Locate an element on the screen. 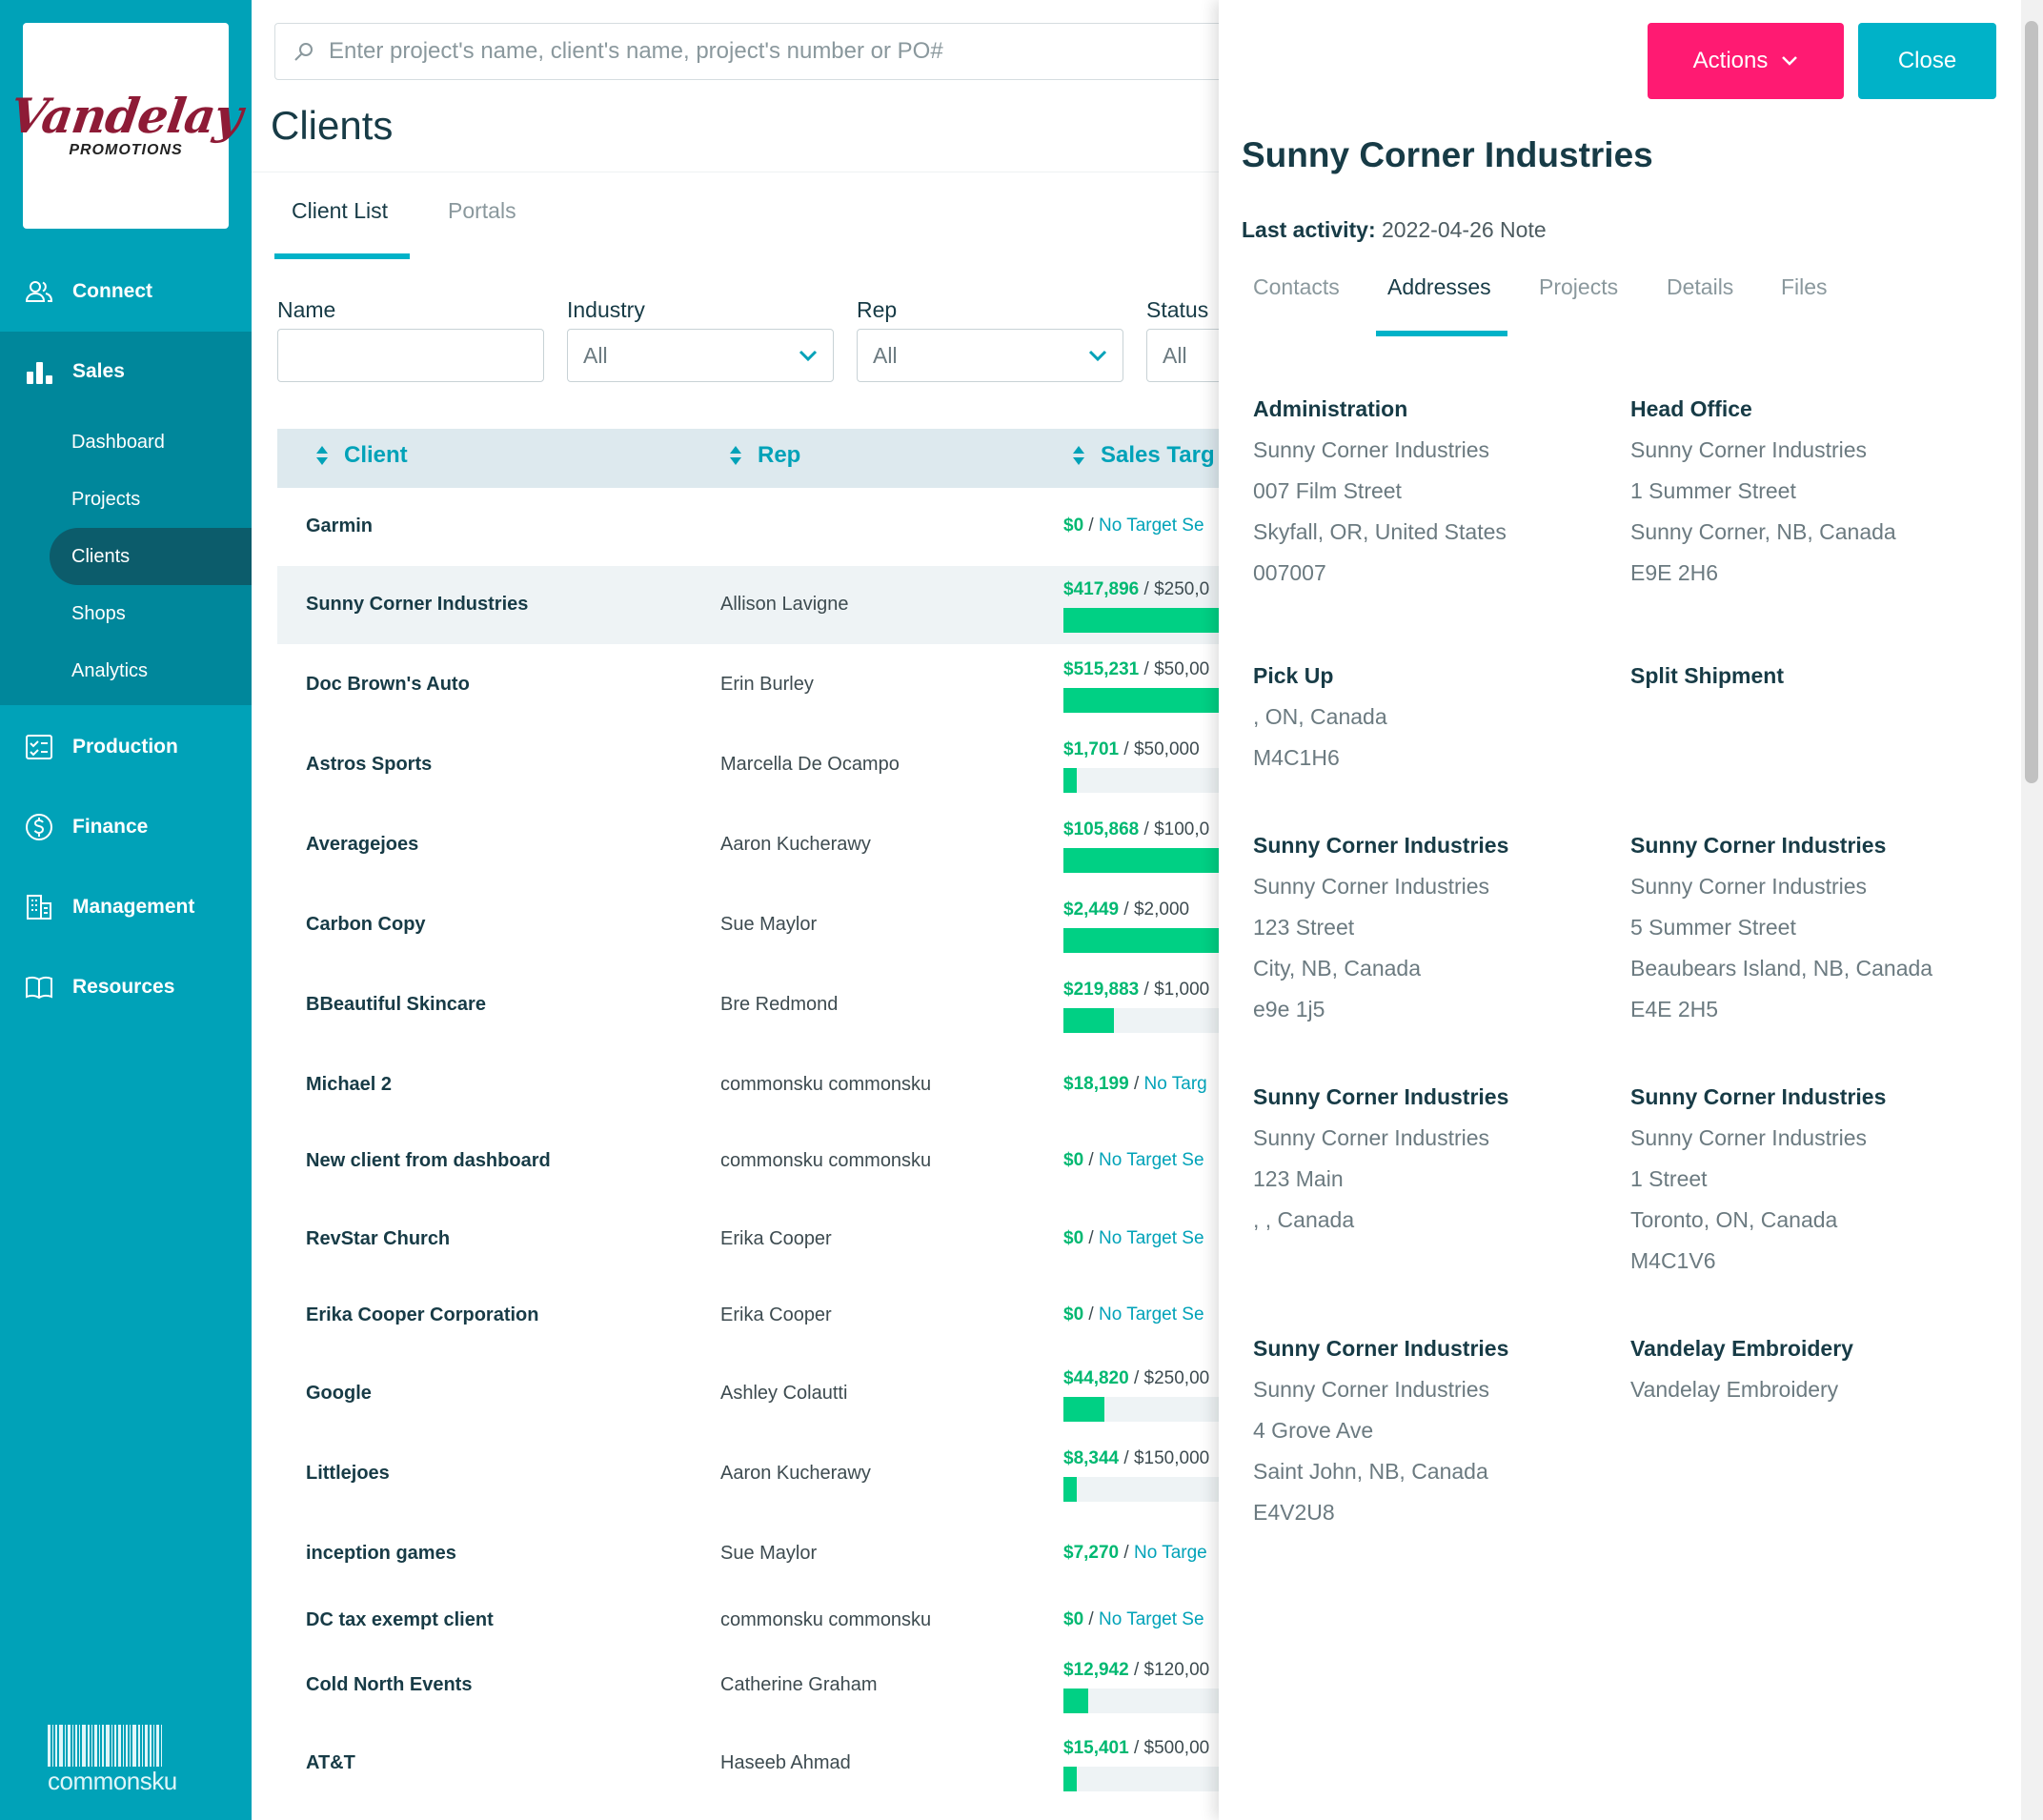  client-name-link: New client from dashboard is located at coordinates (428, 1160).